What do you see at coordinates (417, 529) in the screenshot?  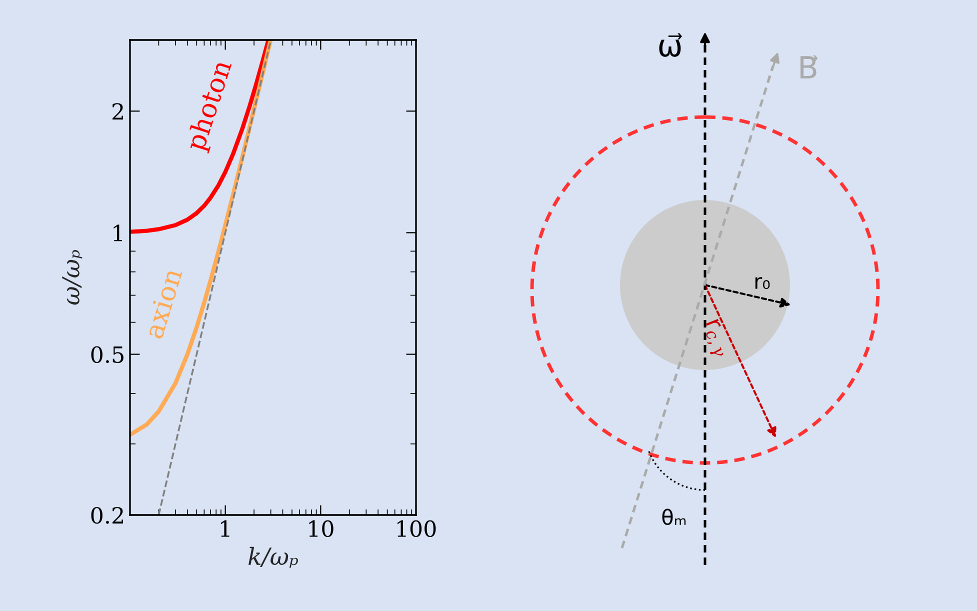 I see `x-tick-label: 100` at bounding box center [417, 529].